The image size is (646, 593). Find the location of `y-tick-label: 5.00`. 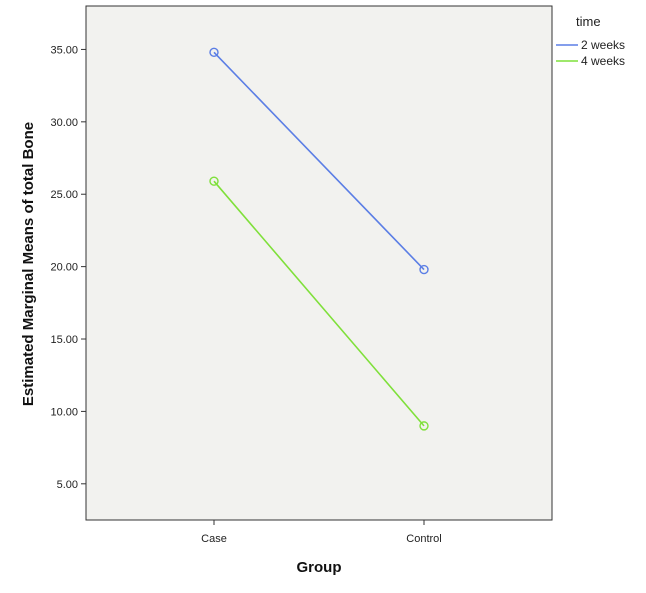

y-tick-label: 5.00 is located at coordinates (67, 485).